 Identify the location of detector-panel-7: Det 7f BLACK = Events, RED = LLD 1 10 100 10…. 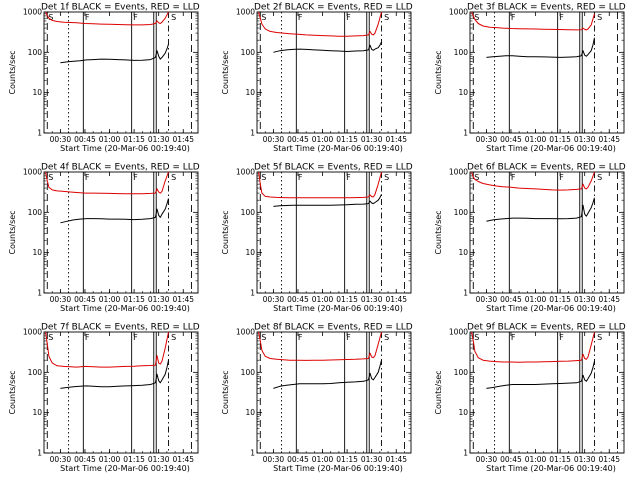
(104, 398).